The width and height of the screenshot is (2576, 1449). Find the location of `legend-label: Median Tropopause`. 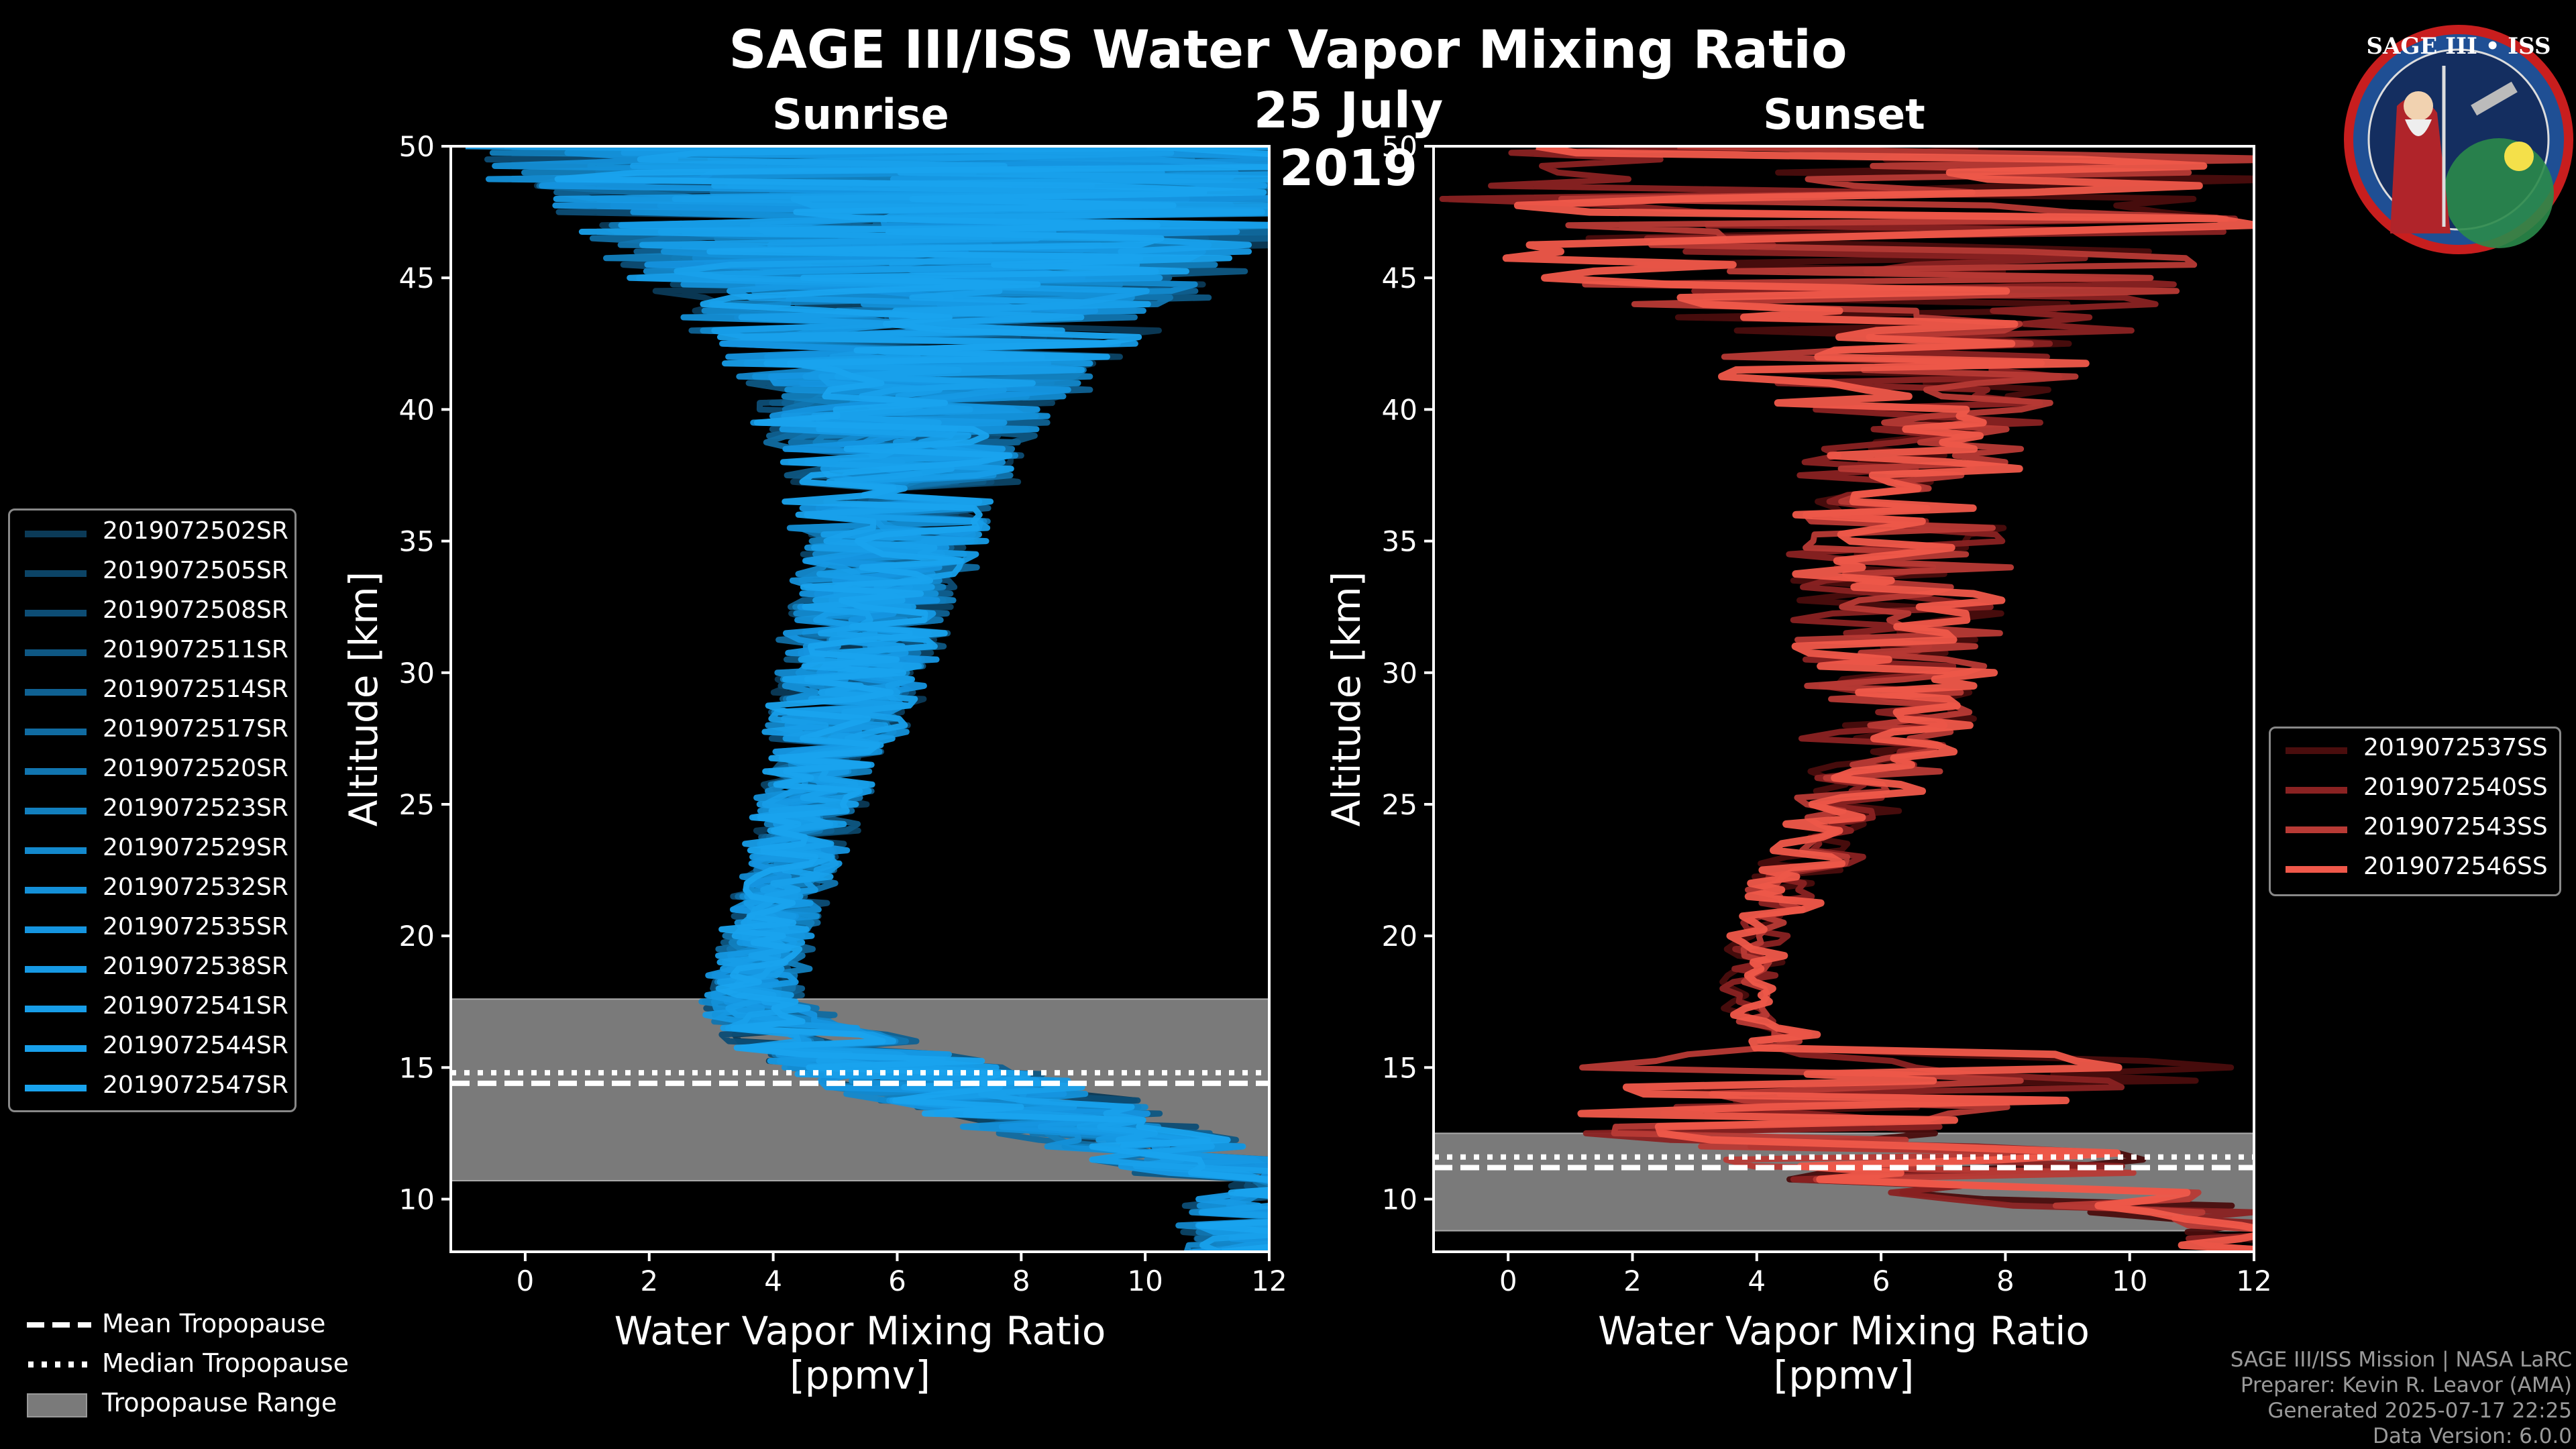

legend-label: Median Tropopause is located at coordinates (225, 1363).